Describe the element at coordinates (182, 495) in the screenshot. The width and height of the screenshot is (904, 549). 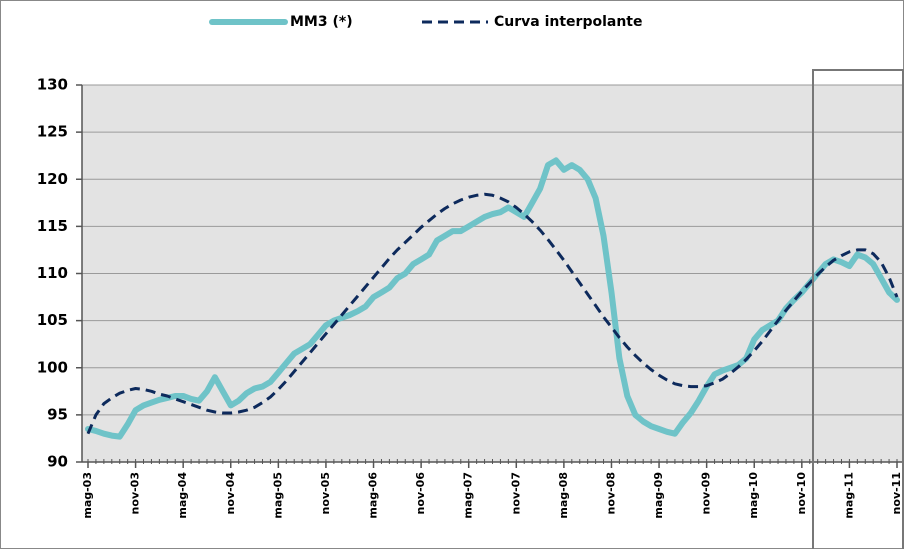
I see `x-tick-label: mag-04` at that location.